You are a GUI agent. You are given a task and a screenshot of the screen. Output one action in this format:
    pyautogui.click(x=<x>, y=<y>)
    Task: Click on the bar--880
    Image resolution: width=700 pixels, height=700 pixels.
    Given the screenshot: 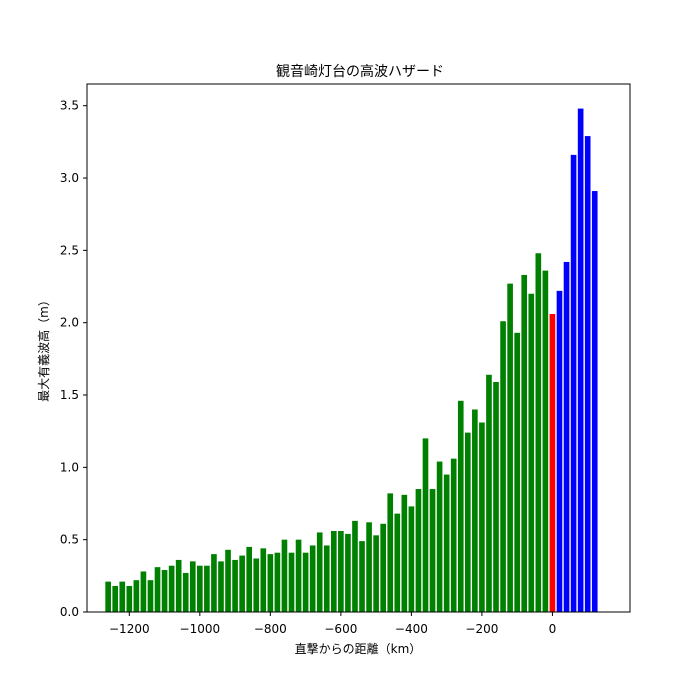 What is the action you would take?
    pyautogui.click(x=242, y=583)
    